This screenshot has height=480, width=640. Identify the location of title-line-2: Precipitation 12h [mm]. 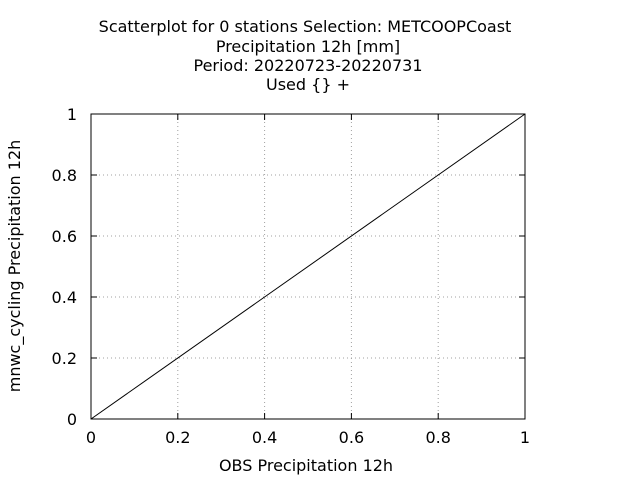
(308, 46).